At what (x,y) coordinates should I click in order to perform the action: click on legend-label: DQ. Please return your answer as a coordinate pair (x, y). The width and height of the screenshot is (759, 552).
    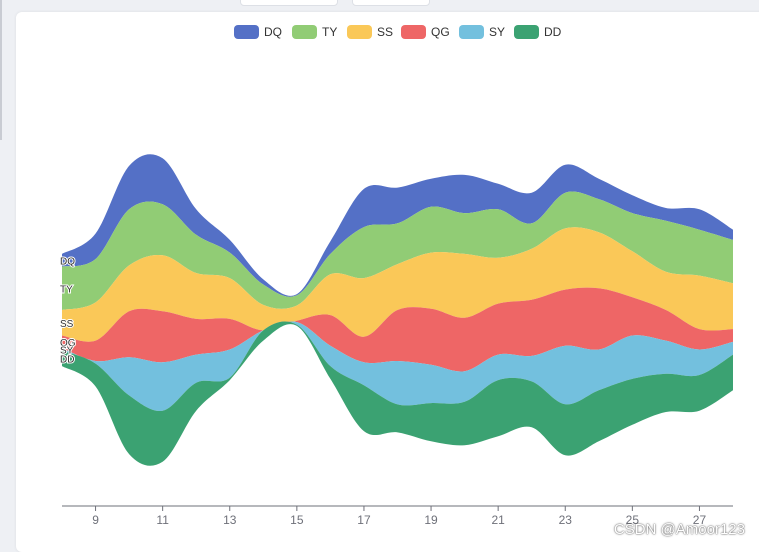
    Looking at the image, I should click on (273, 32).